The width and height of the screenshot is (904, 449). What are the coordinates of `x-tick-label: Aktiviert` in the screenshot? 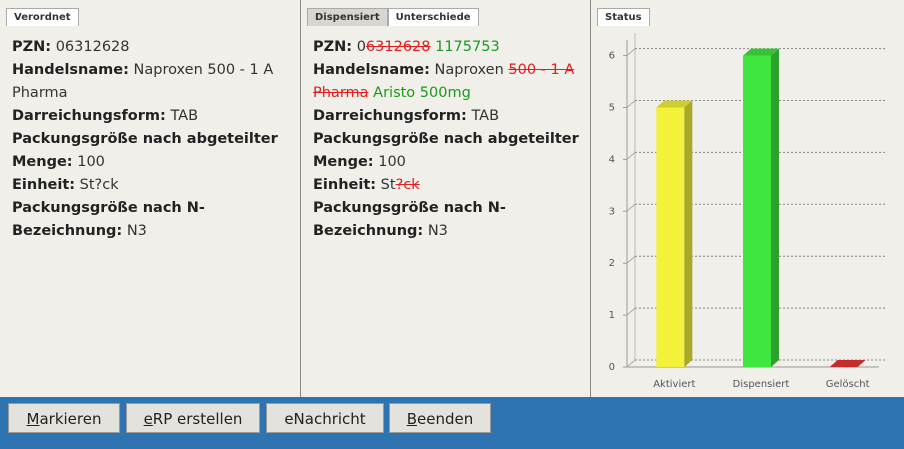 It's located at (674, 384).